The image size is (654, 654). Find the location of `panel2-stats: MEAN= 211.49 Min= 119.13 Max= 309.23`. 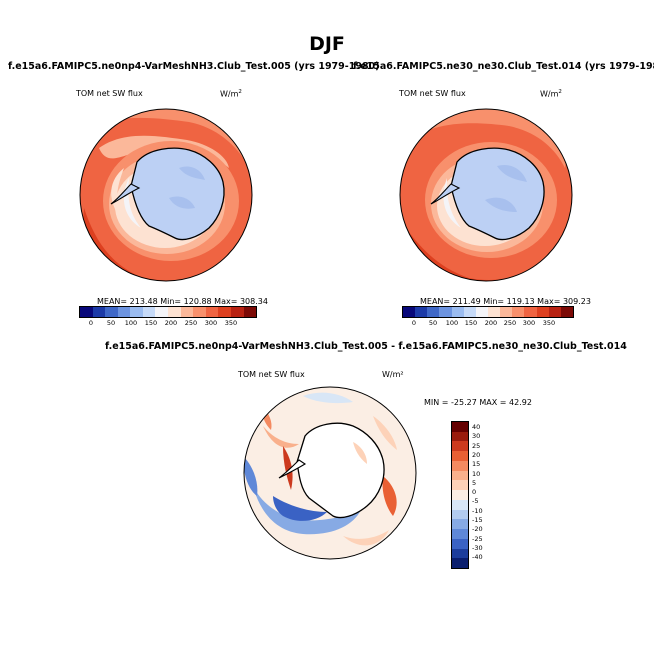

panel2-stats: MEAN= 211.49 Min= 119.13 Max= 309.23 is located at coordinates (505, 301).